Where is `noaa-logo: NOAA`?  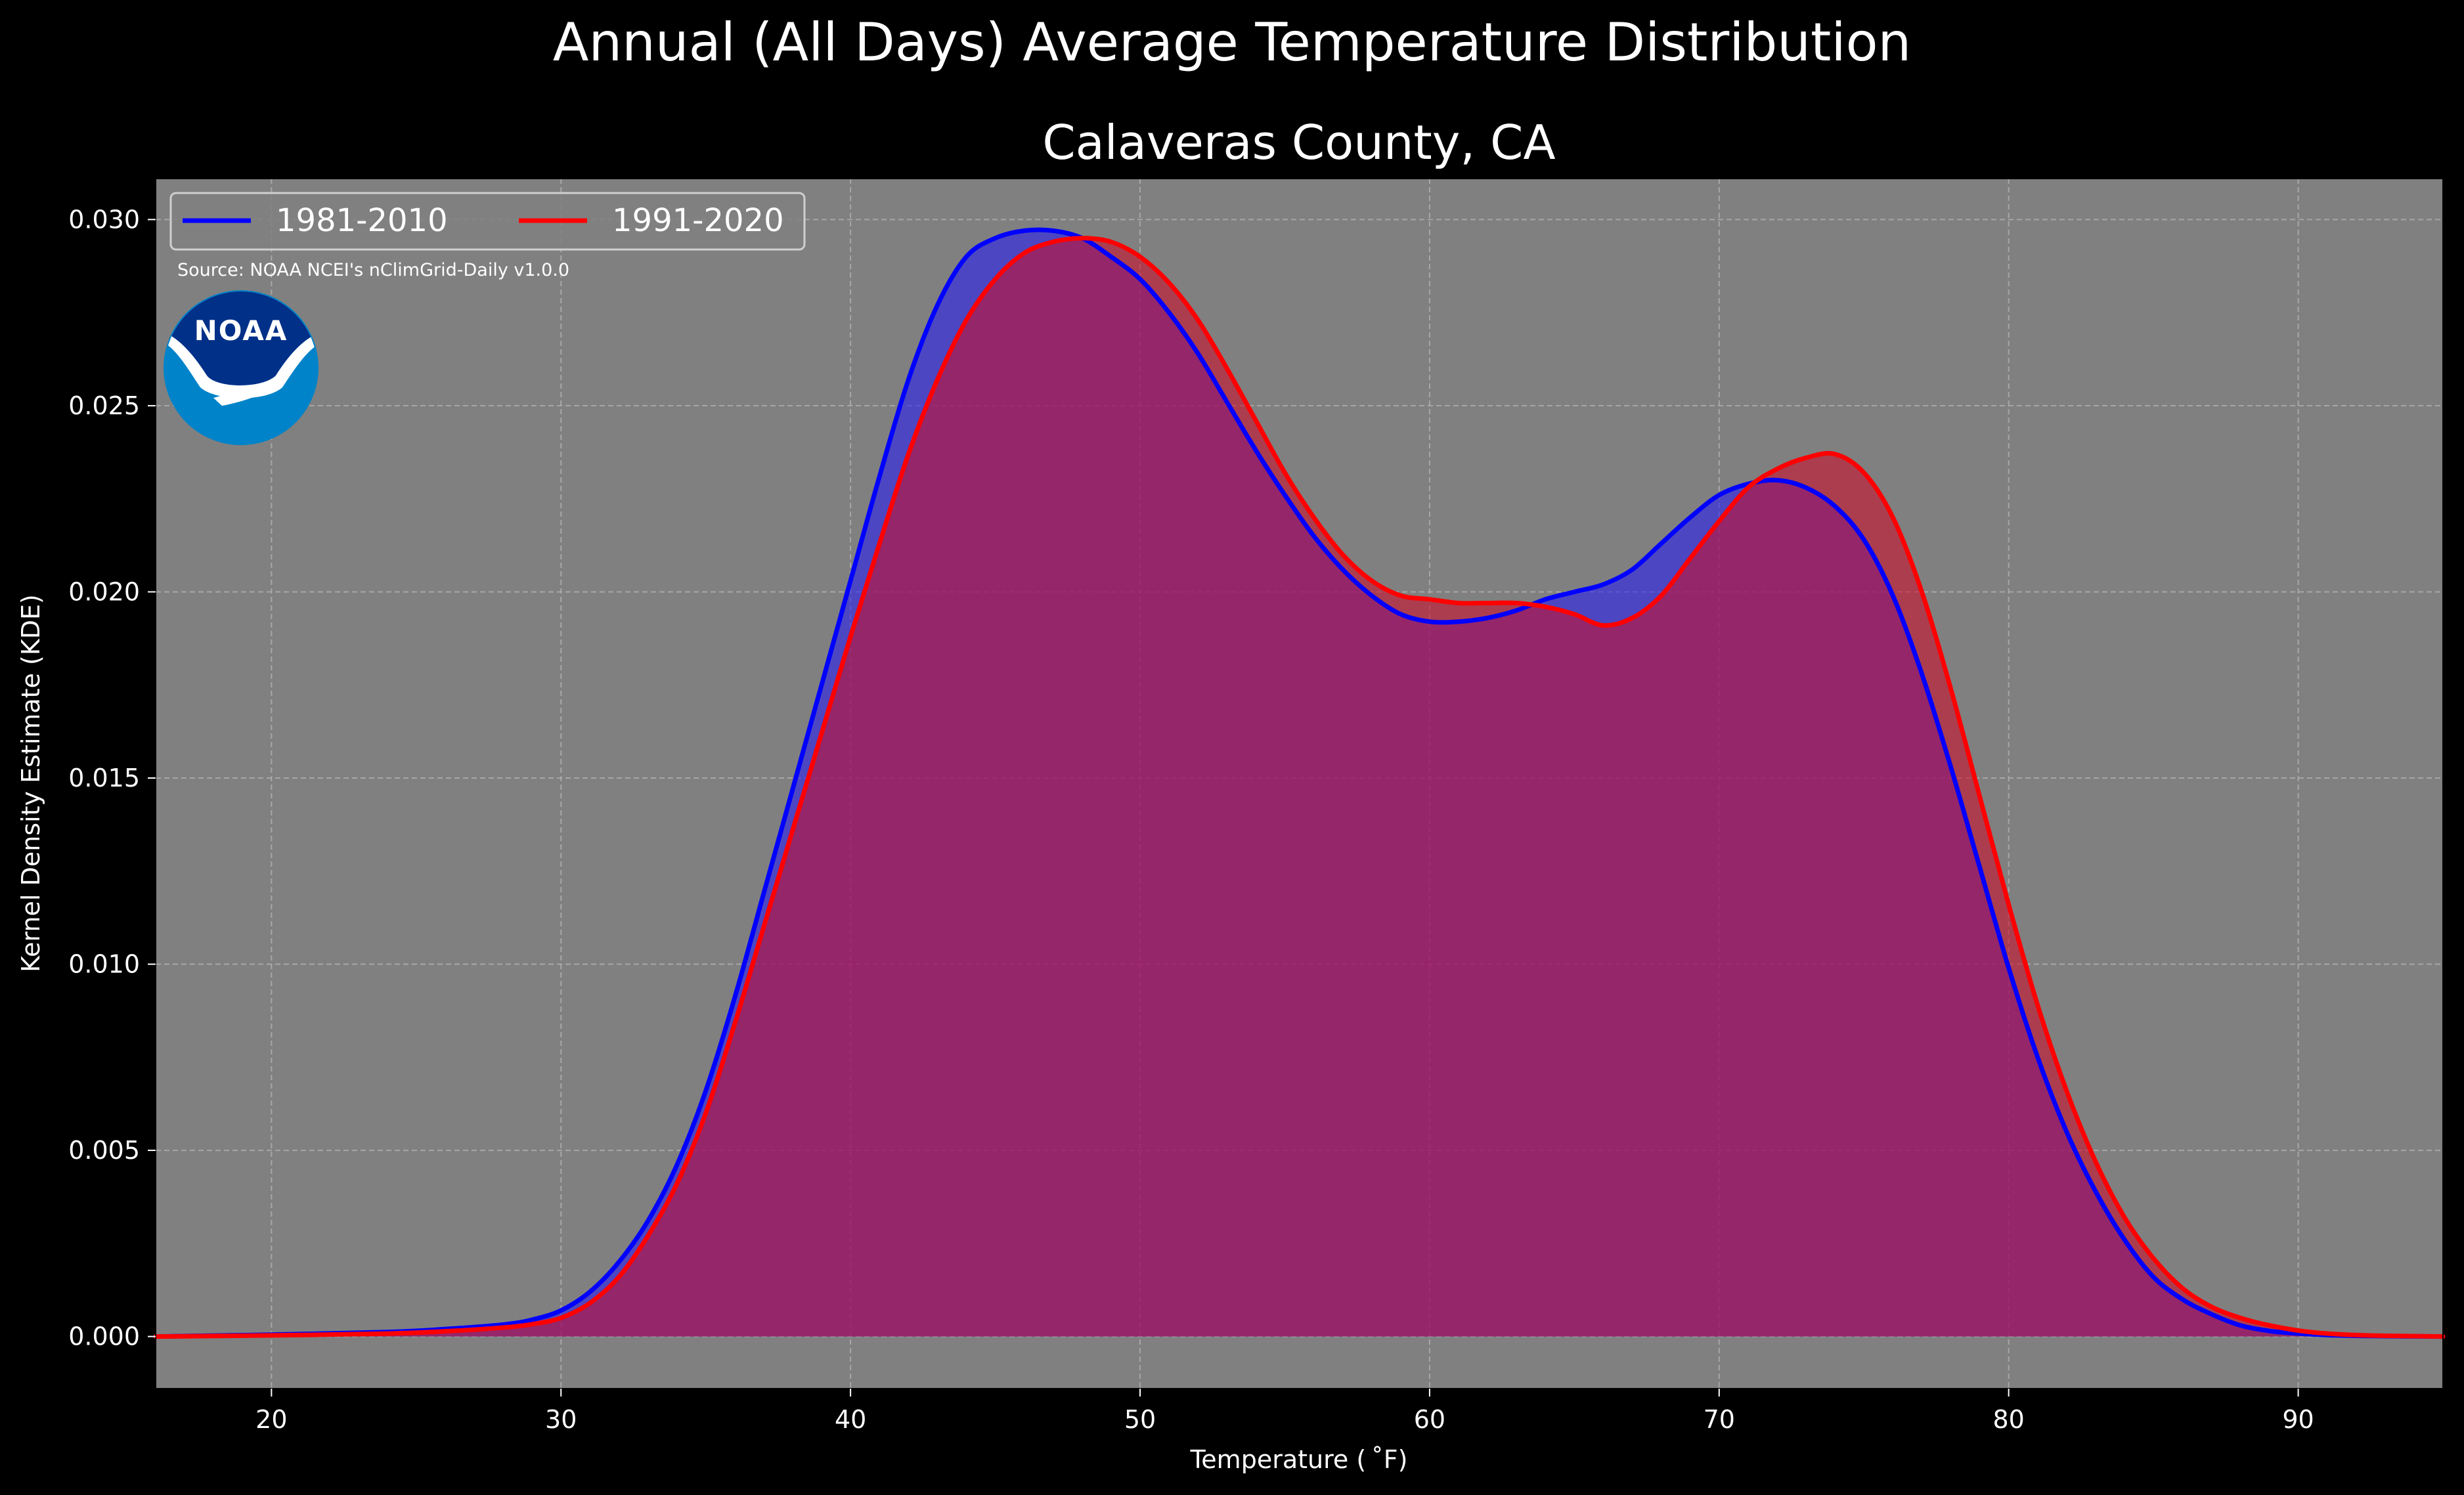 noaa-logo: NOAA is located at coordinates (241, 367).